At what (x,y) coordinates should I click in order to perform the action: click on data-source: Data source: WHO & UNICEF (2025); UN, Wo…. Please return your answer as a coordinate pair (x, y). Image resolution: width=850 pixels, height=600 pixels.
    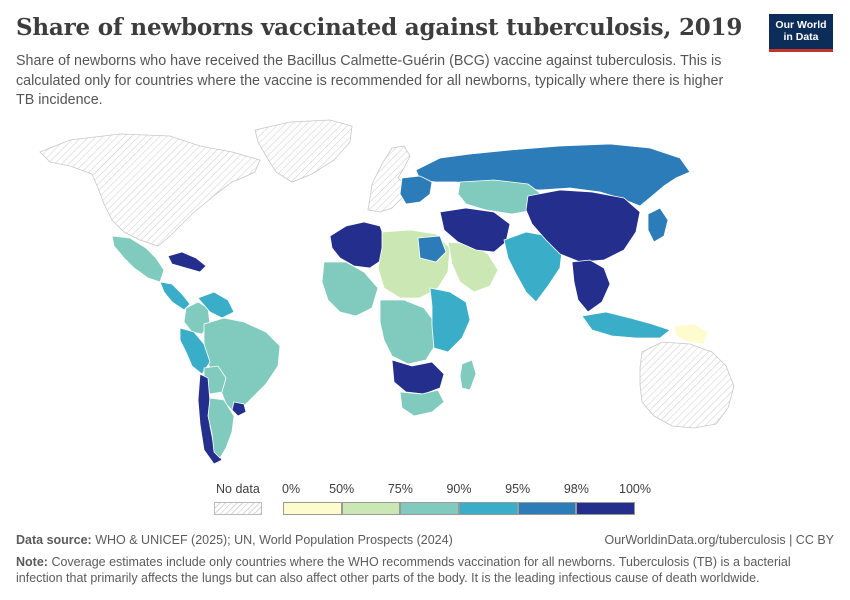
    Looking at the image, I should click on (234, 540).